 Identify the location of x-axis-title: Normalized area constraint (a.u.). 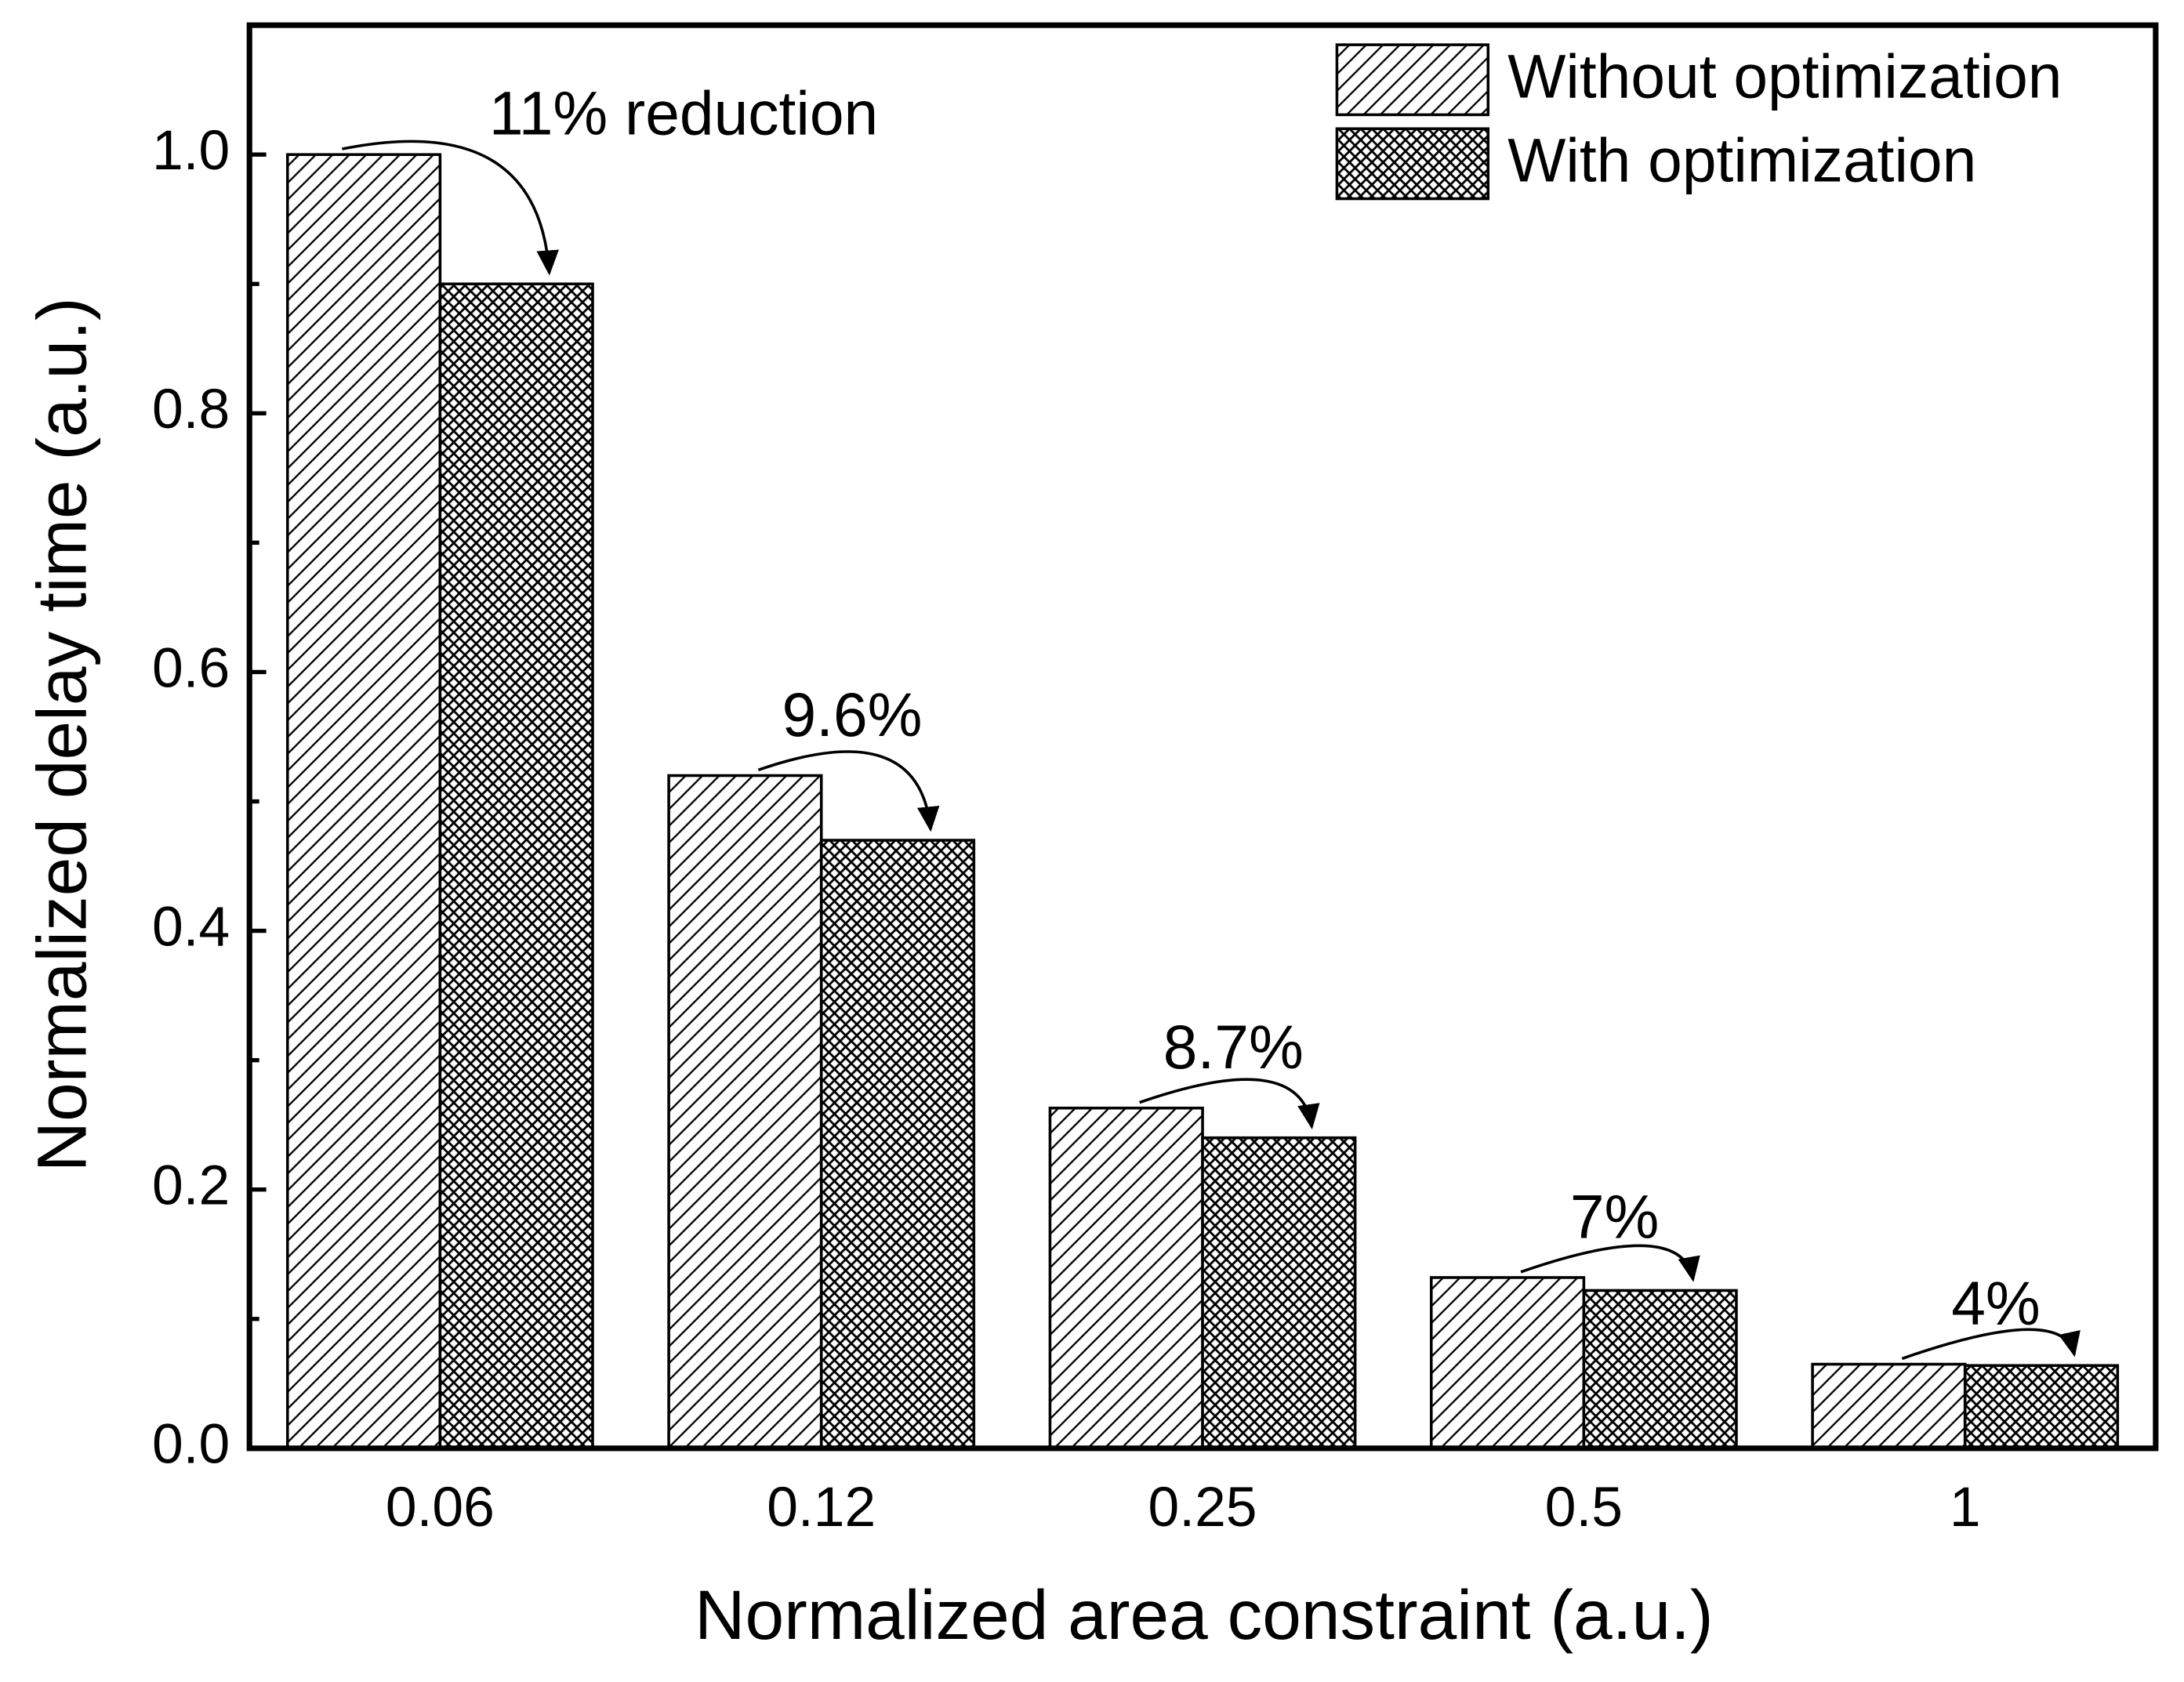
(1204, 1615).